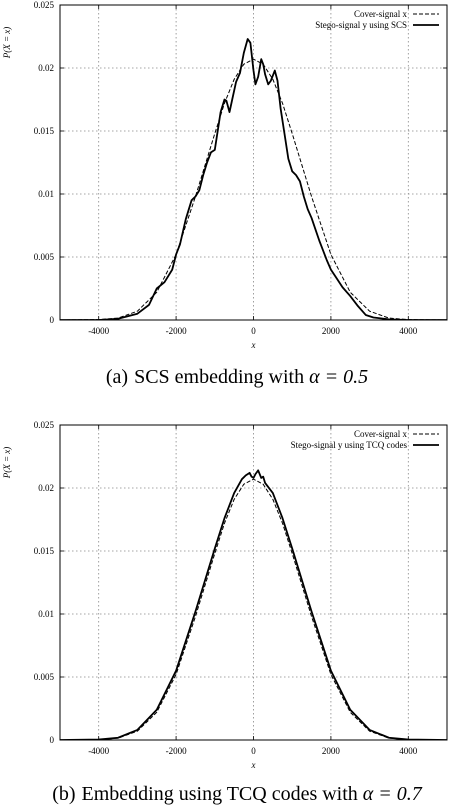 This screenshot has width=474, height=812. I want to click on chart-b-xtick-label-4: 4000, so click(408, 751).